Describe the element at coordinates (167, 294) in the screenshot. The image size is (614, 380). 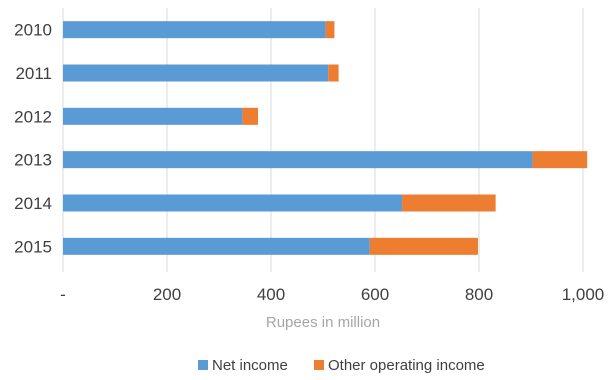
I see `x-tick-label: 200` at that location.